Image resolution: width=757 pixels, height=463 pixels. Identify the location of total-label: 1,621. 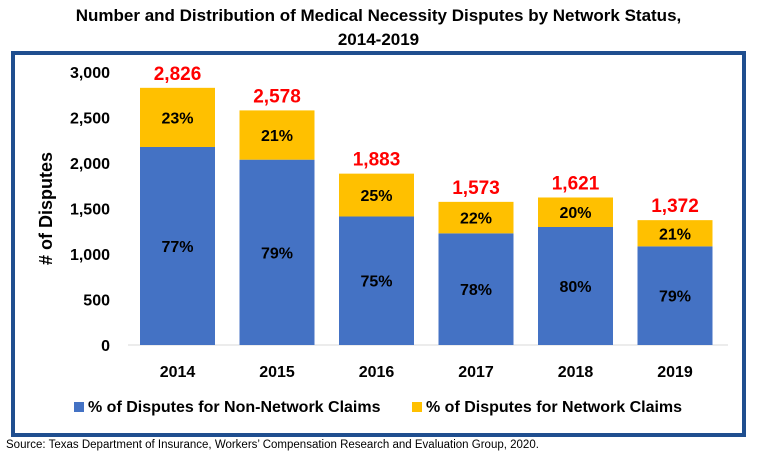
(576, 183).